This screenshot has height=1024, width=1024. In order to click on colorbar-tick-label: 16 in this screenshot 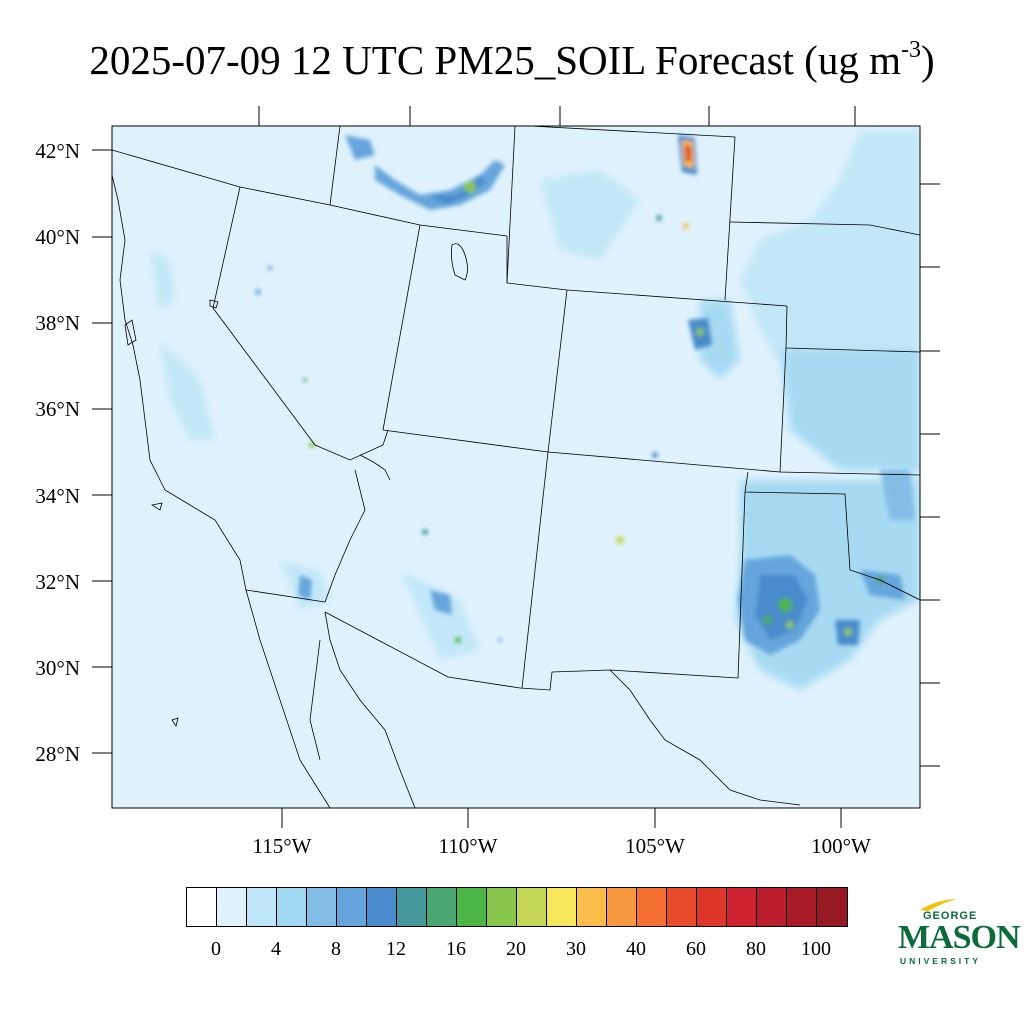, I will do `click(456, 949)`.